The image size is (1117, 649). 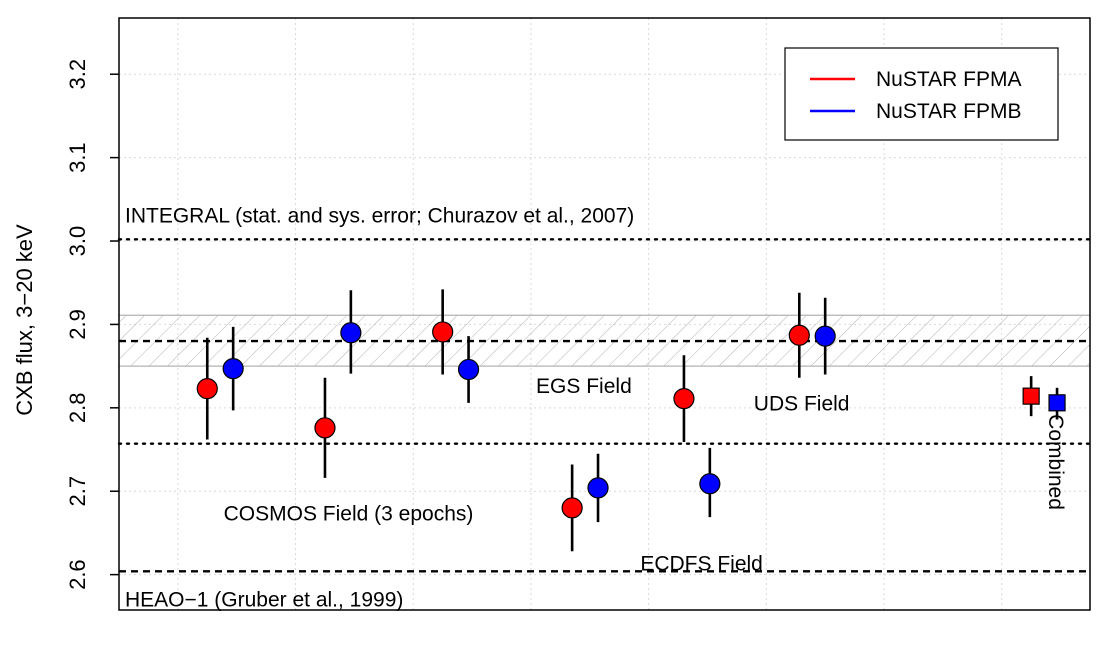 I want to click on annotation-label-0: COSMOS Field (3 epochs), so click(x=349, y=513).